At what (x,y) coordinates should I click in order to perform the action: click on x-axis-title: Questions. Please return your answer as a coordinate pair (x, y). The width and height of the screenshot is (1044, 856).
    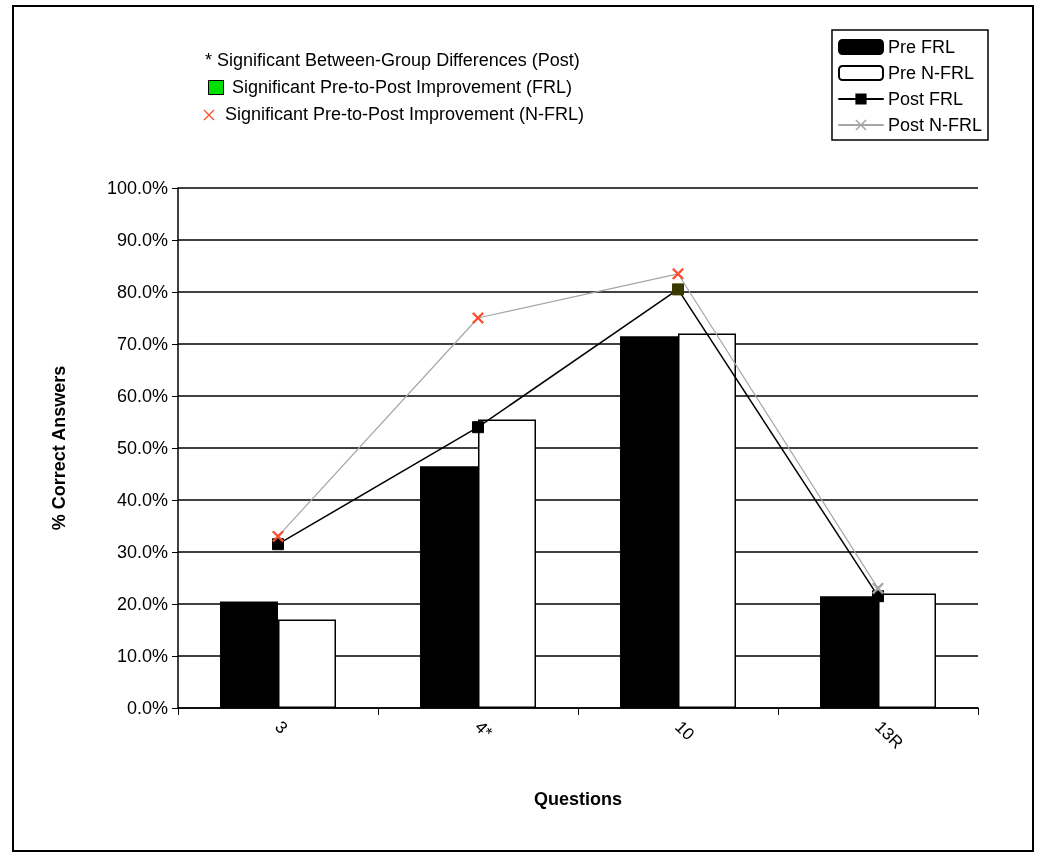
    Looking at the image, I should click on (578, 799).